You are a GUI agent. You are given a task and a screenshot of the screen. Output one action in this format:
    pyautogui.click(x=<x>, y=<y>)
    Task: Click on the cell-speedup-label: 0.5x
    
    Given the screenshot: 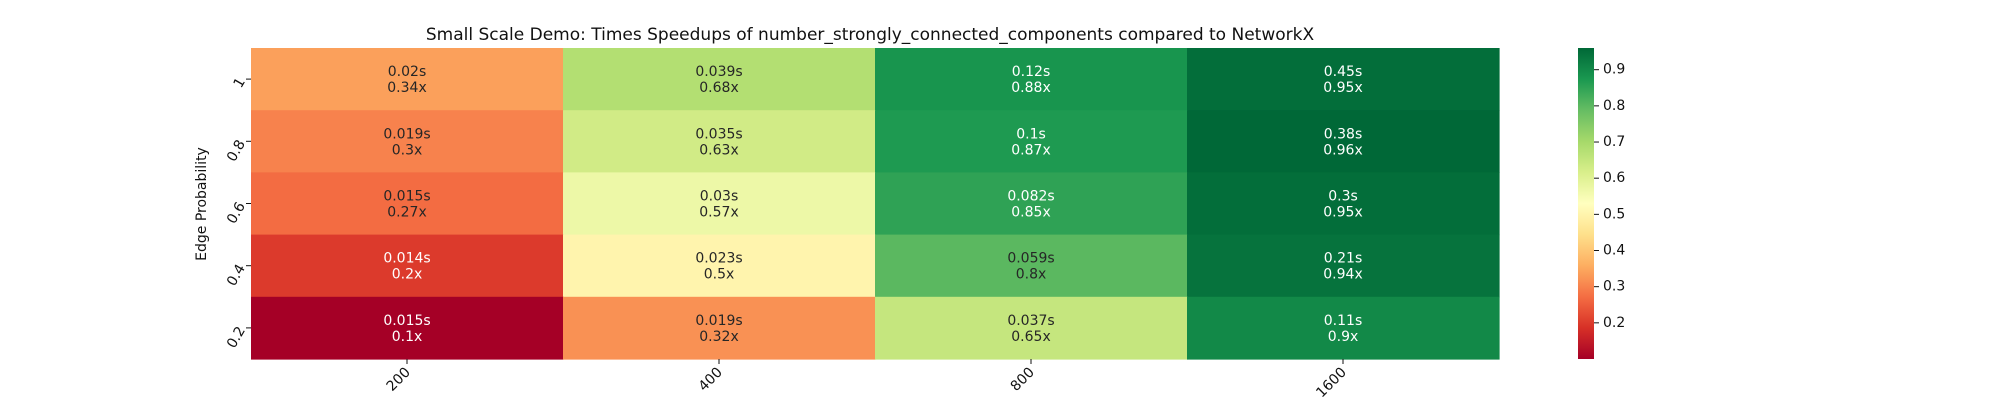 What is the action you would take?
    pyautogui.click(x=719, y=275)
    